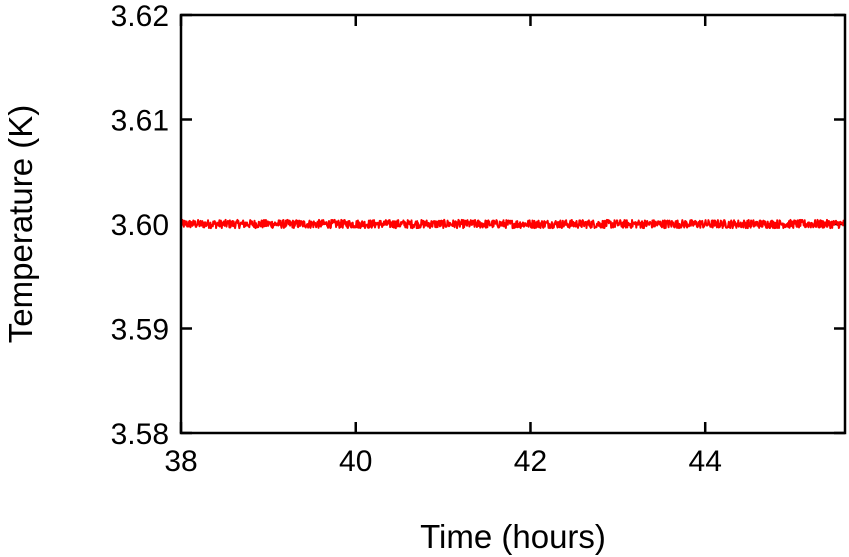 The height and width of the screenshot is (557, 849). I want to click on series-group, so click(513, 224).